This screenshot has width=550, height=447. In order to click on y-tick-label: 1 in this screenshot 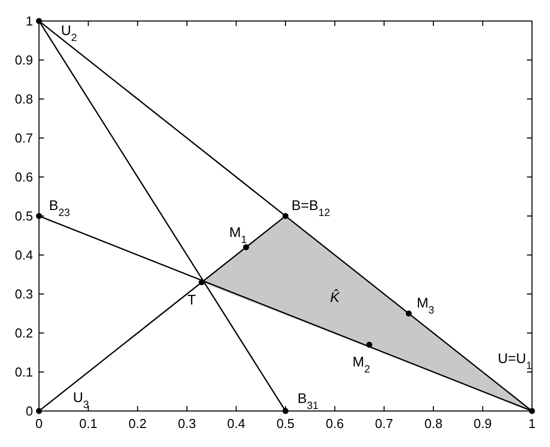, I will do `click(29, 21)`.